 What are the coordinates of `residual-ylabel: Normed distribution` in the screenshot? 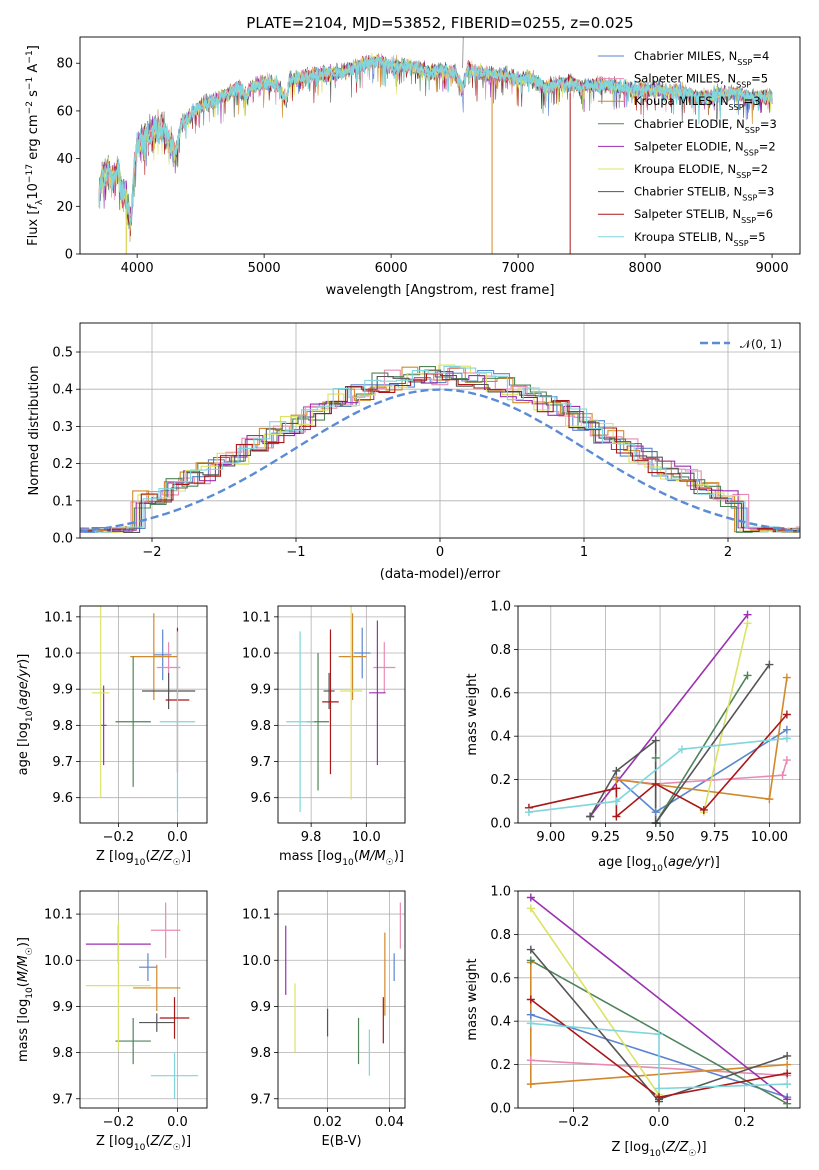 It's located at (34, 431).